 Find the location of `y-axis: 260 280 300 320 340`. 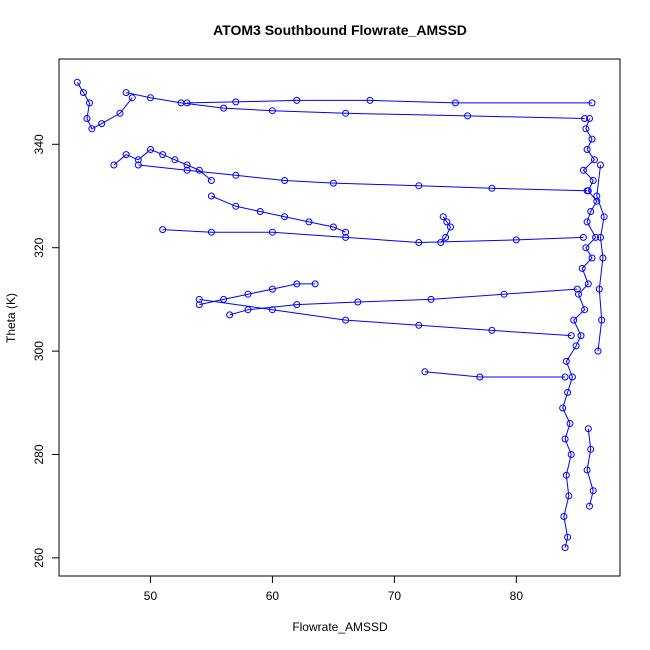

y-axis: 260 280 300 320 340 is located at coordinates (45, 351).